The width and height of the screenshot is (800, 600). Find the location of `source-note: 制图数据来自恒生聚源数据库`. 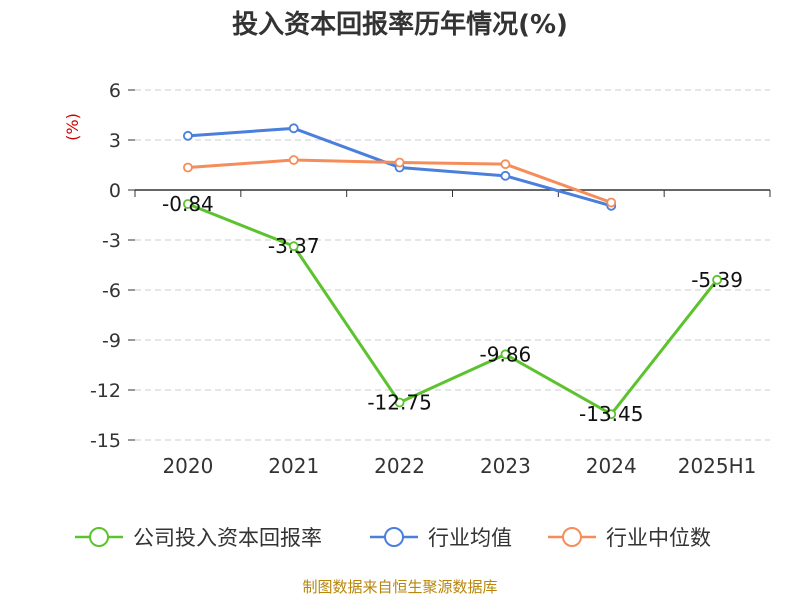

source-note: 制图数据来自恒生聚源数据库 is located at coordinates (399, 587).